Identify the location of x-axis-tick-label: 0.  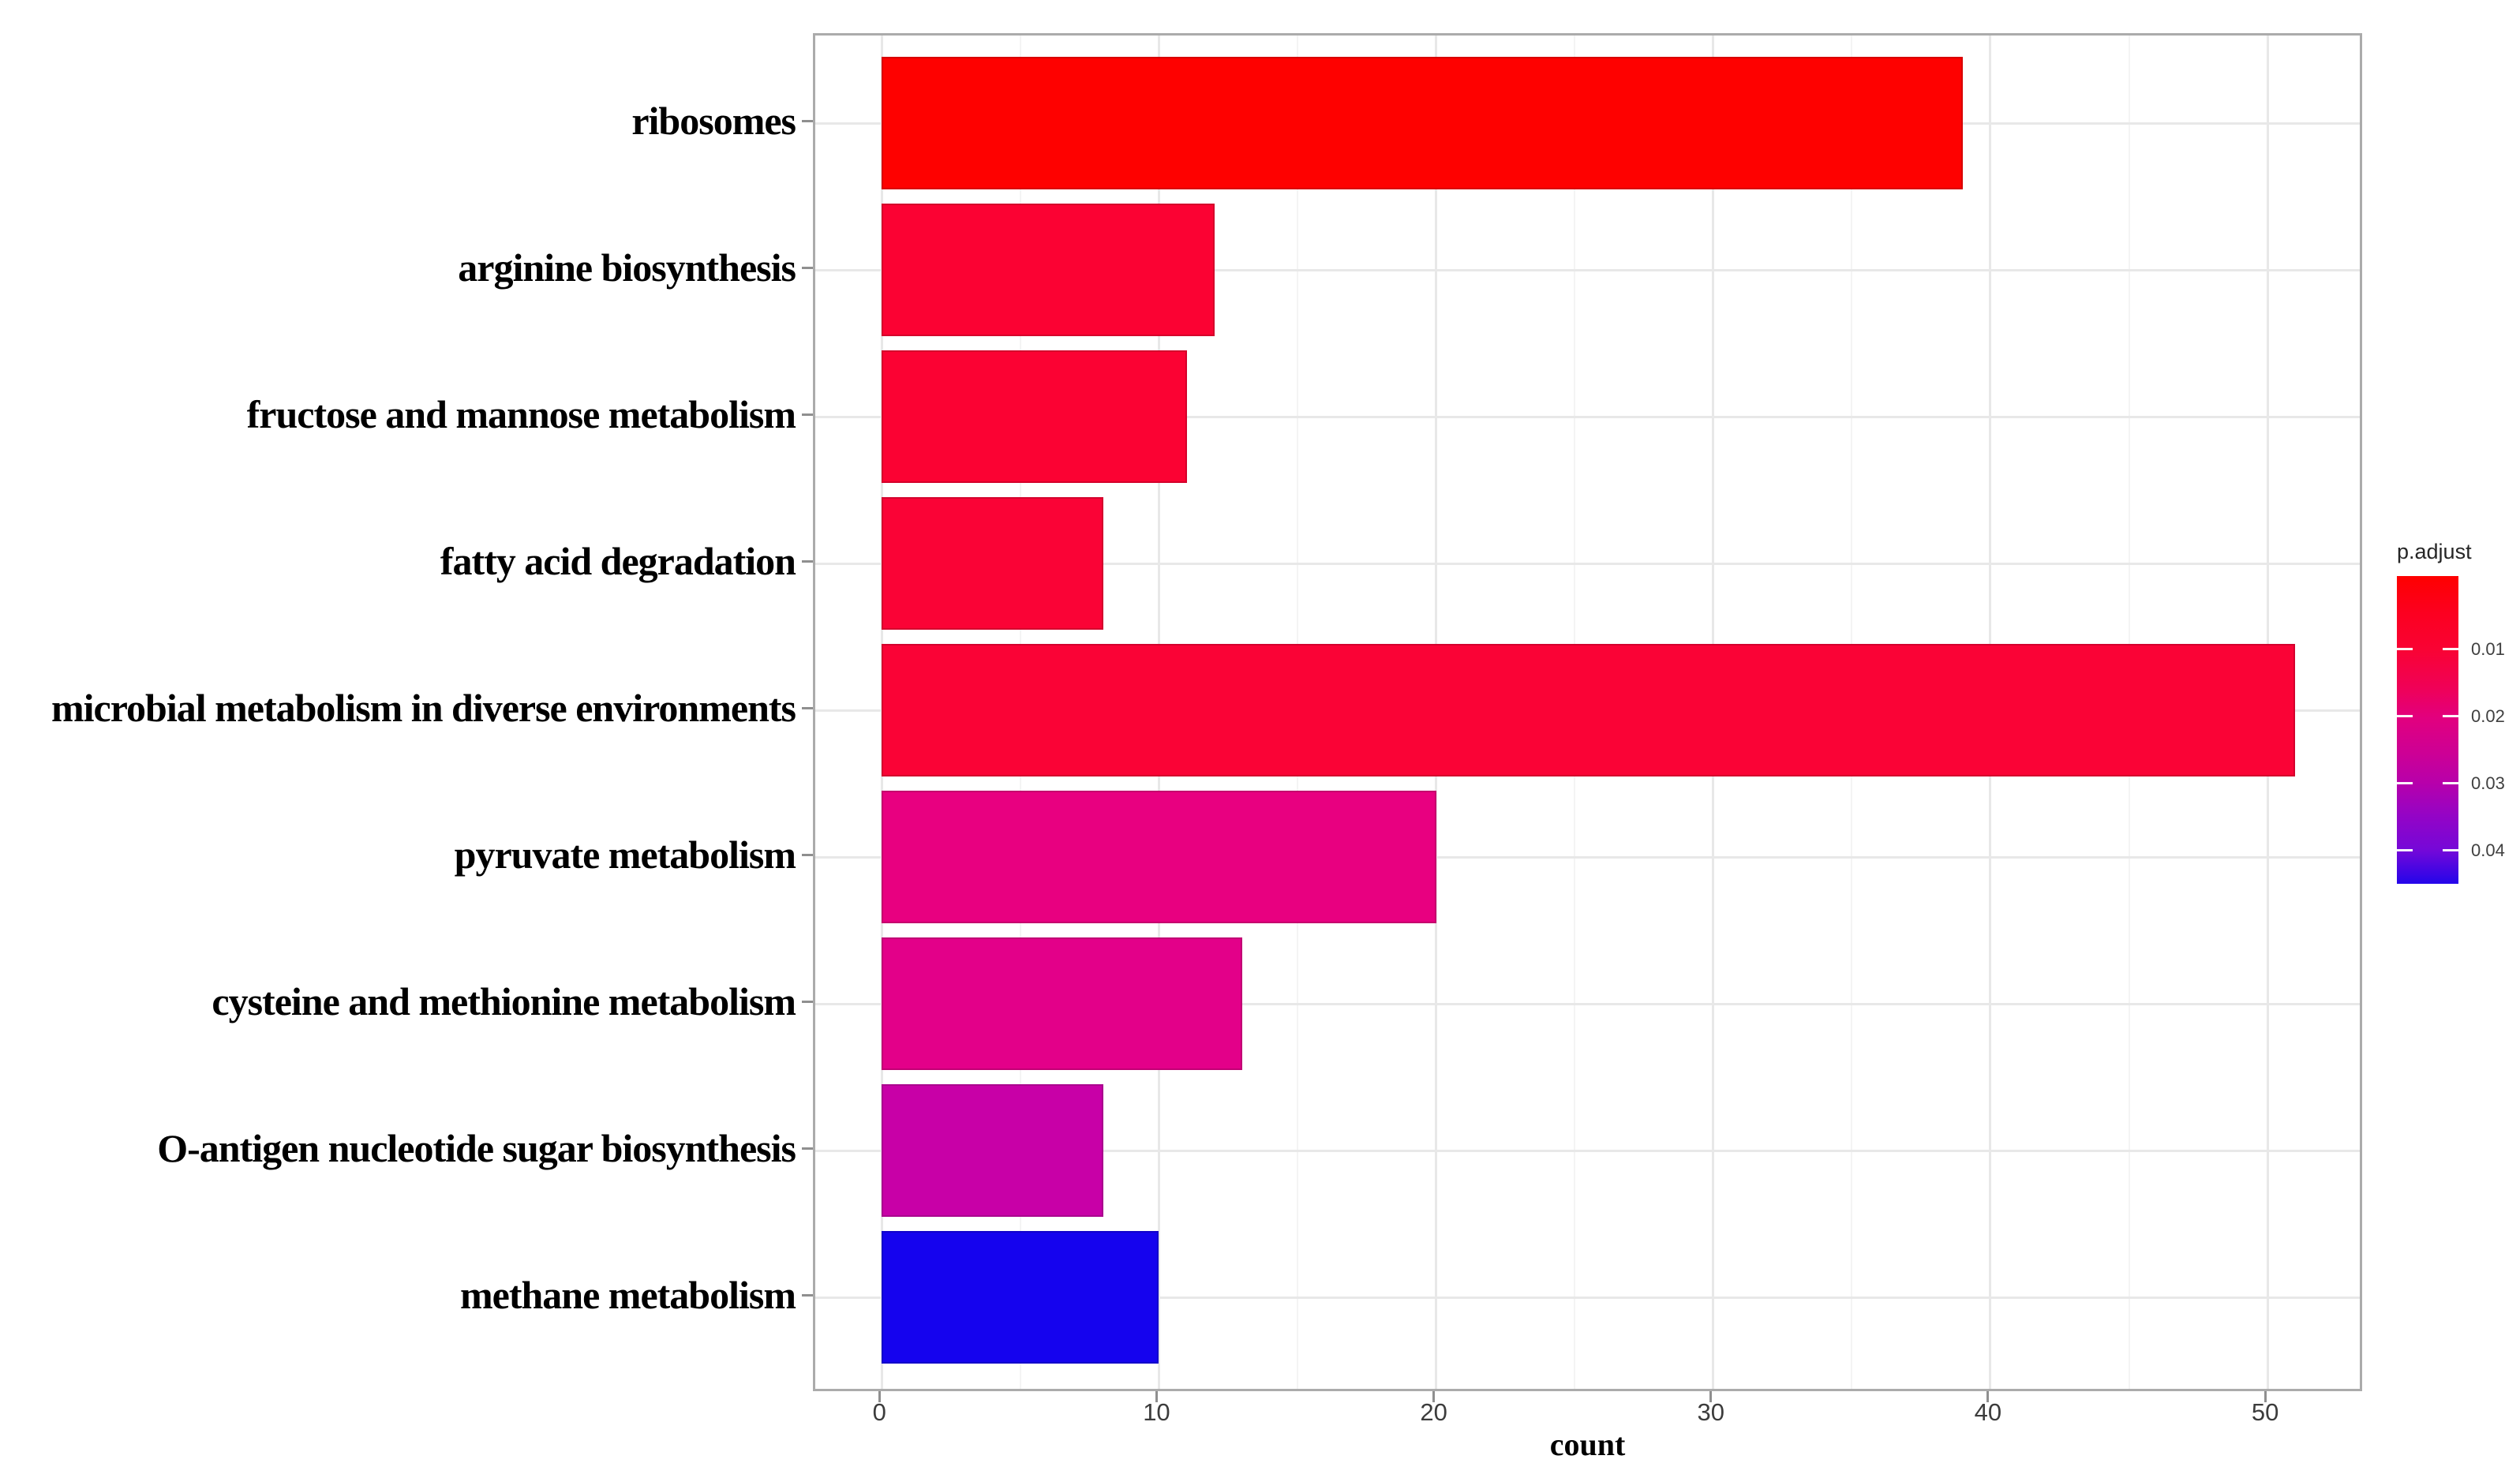
(879, 1412).